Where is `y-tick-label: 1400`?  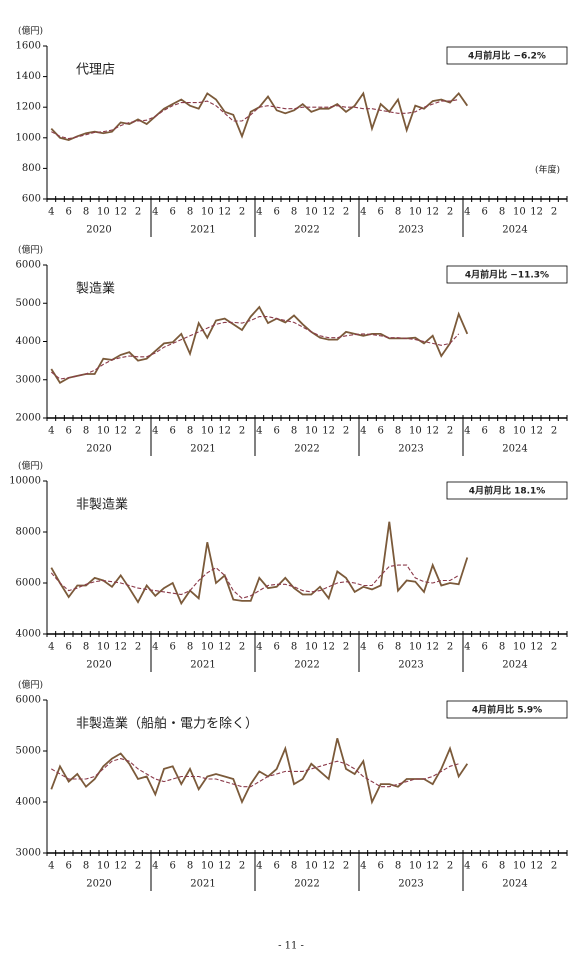 y-tick-label: 1400 is located at coordinates (28, 76).